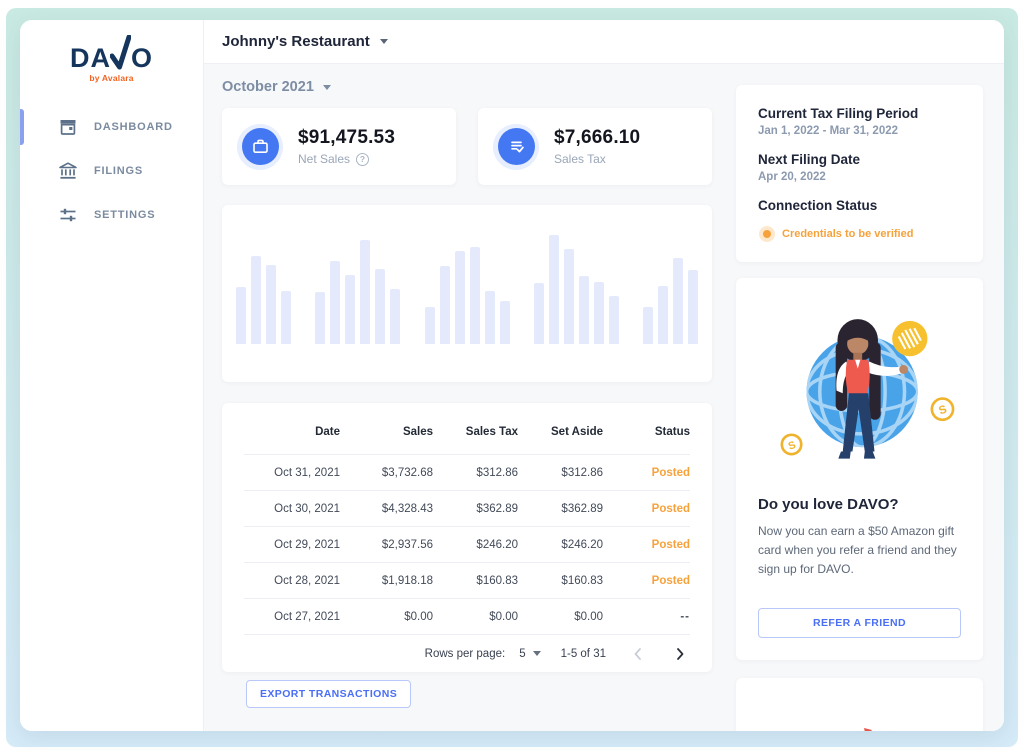  I want to click on month-label: October 2021, so click(268, 87).